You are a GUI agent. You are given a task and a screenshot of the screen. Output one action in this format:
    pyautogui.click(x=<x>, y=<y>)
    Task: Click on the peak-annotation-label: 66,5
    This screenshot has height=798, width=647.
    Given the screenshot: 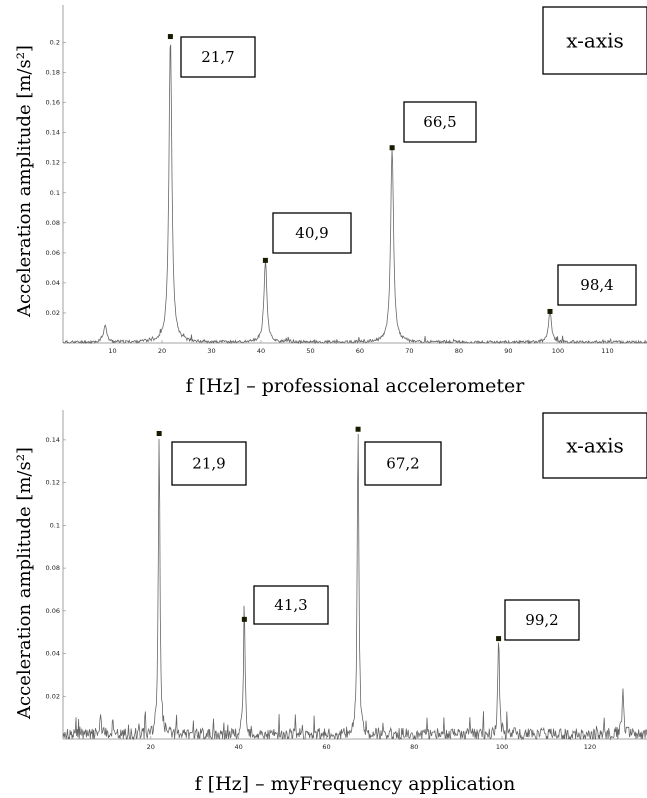 What is the action you would take?
    pyautogui.click(x=439, y=122)
    